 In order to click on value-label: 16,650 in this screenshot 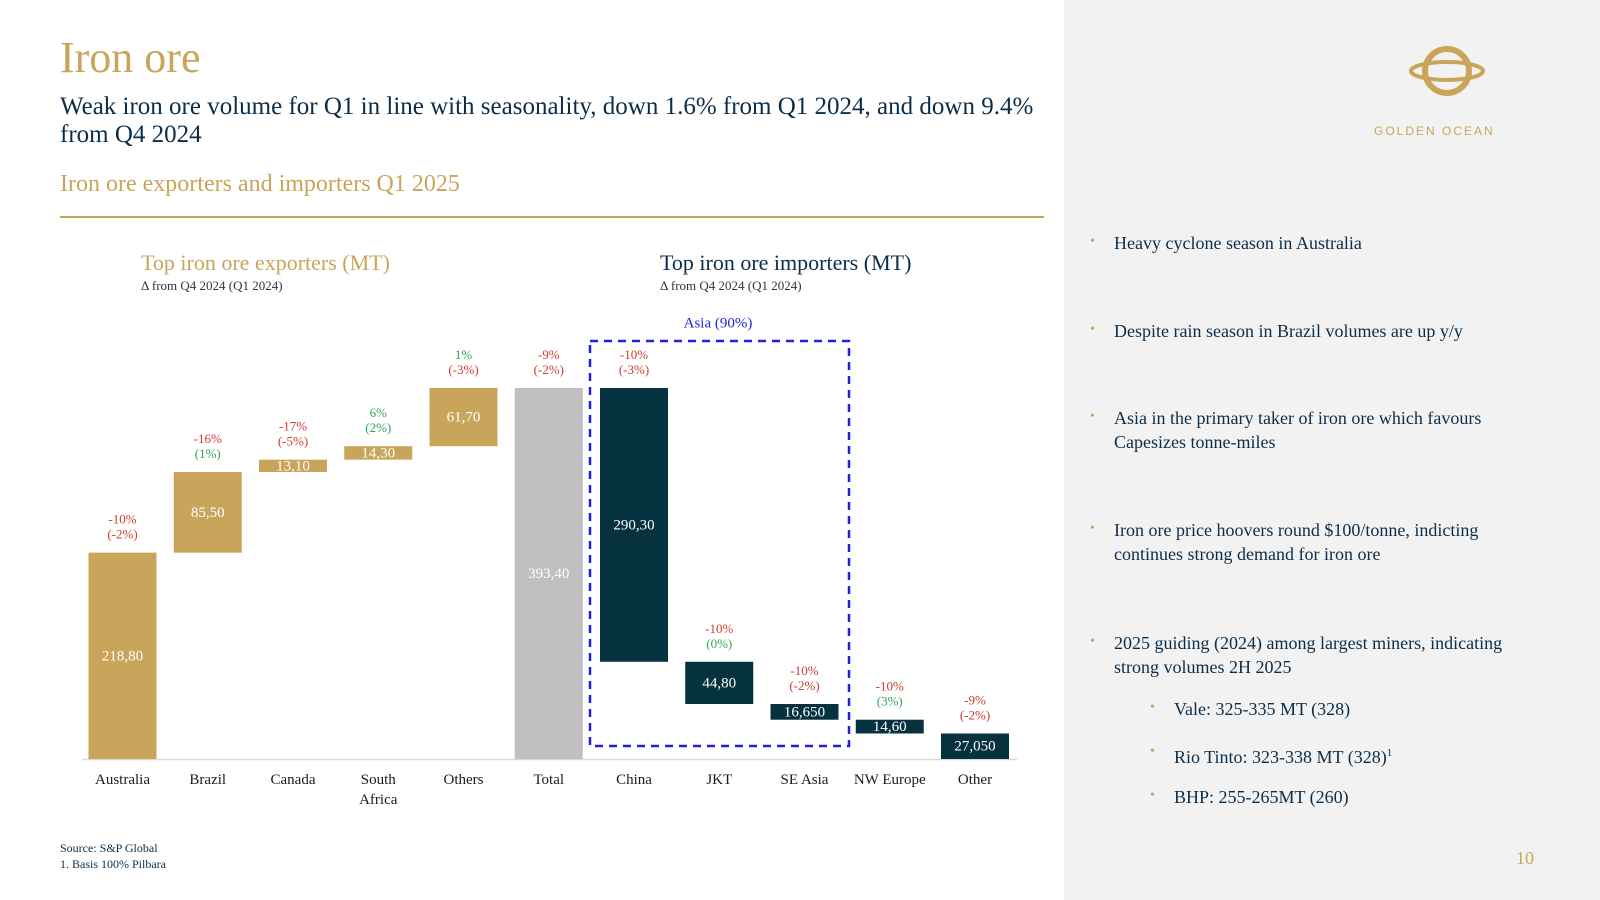, I will do `click(804, 712)`.